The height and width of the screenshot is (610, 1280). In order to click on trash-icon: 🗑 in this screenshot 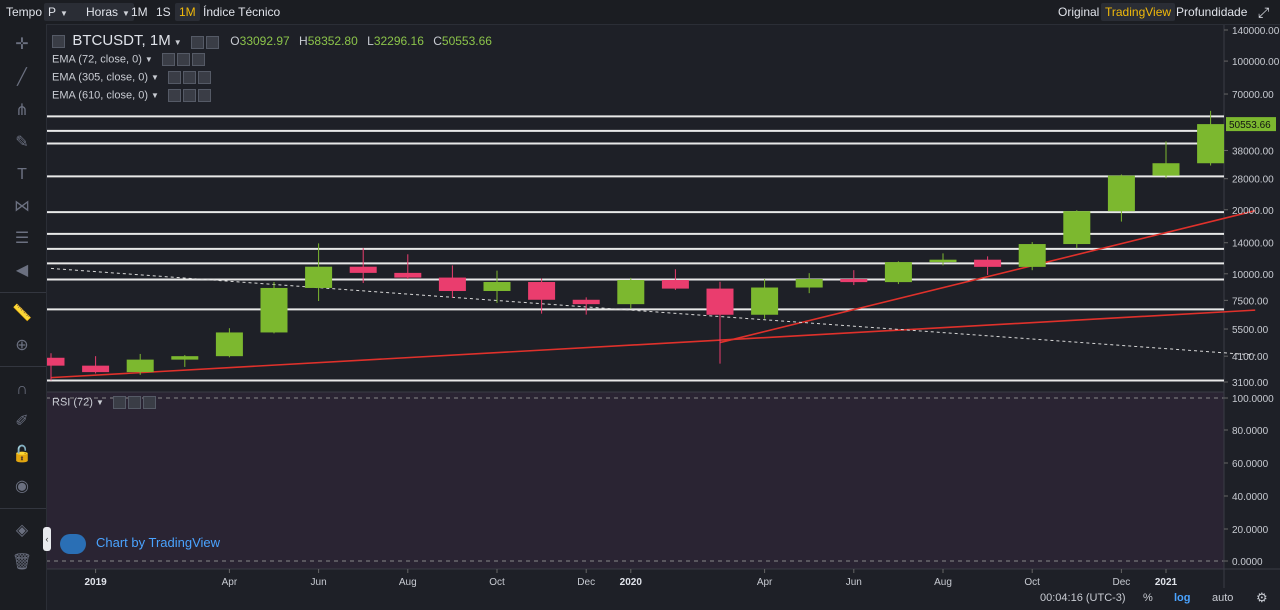, I will do `click(22, 562)`.